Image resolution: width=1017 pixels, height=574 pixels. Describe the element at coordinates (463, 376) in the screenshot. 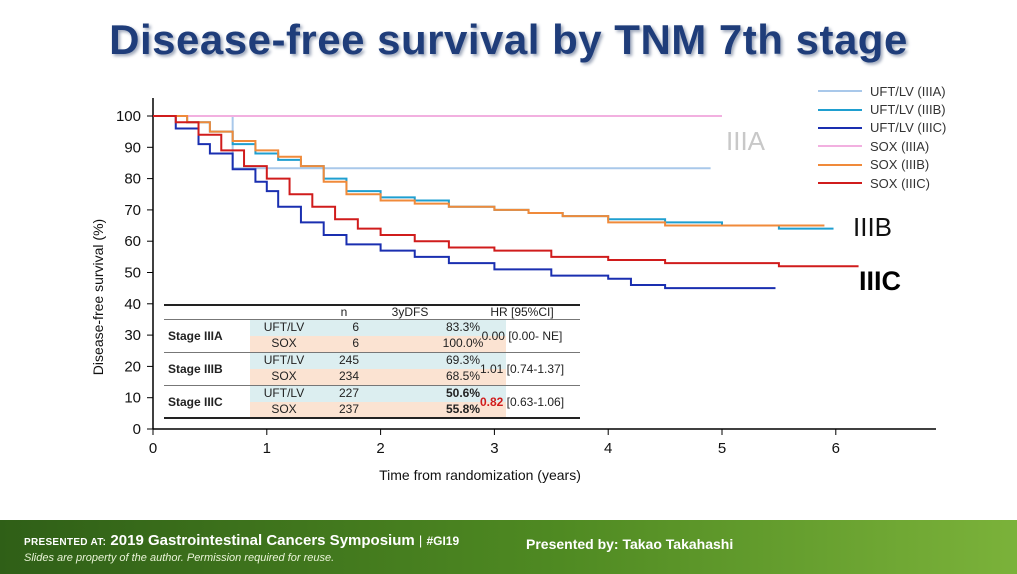

I see `iiib-sox-dfs: 68.5%` at that location.